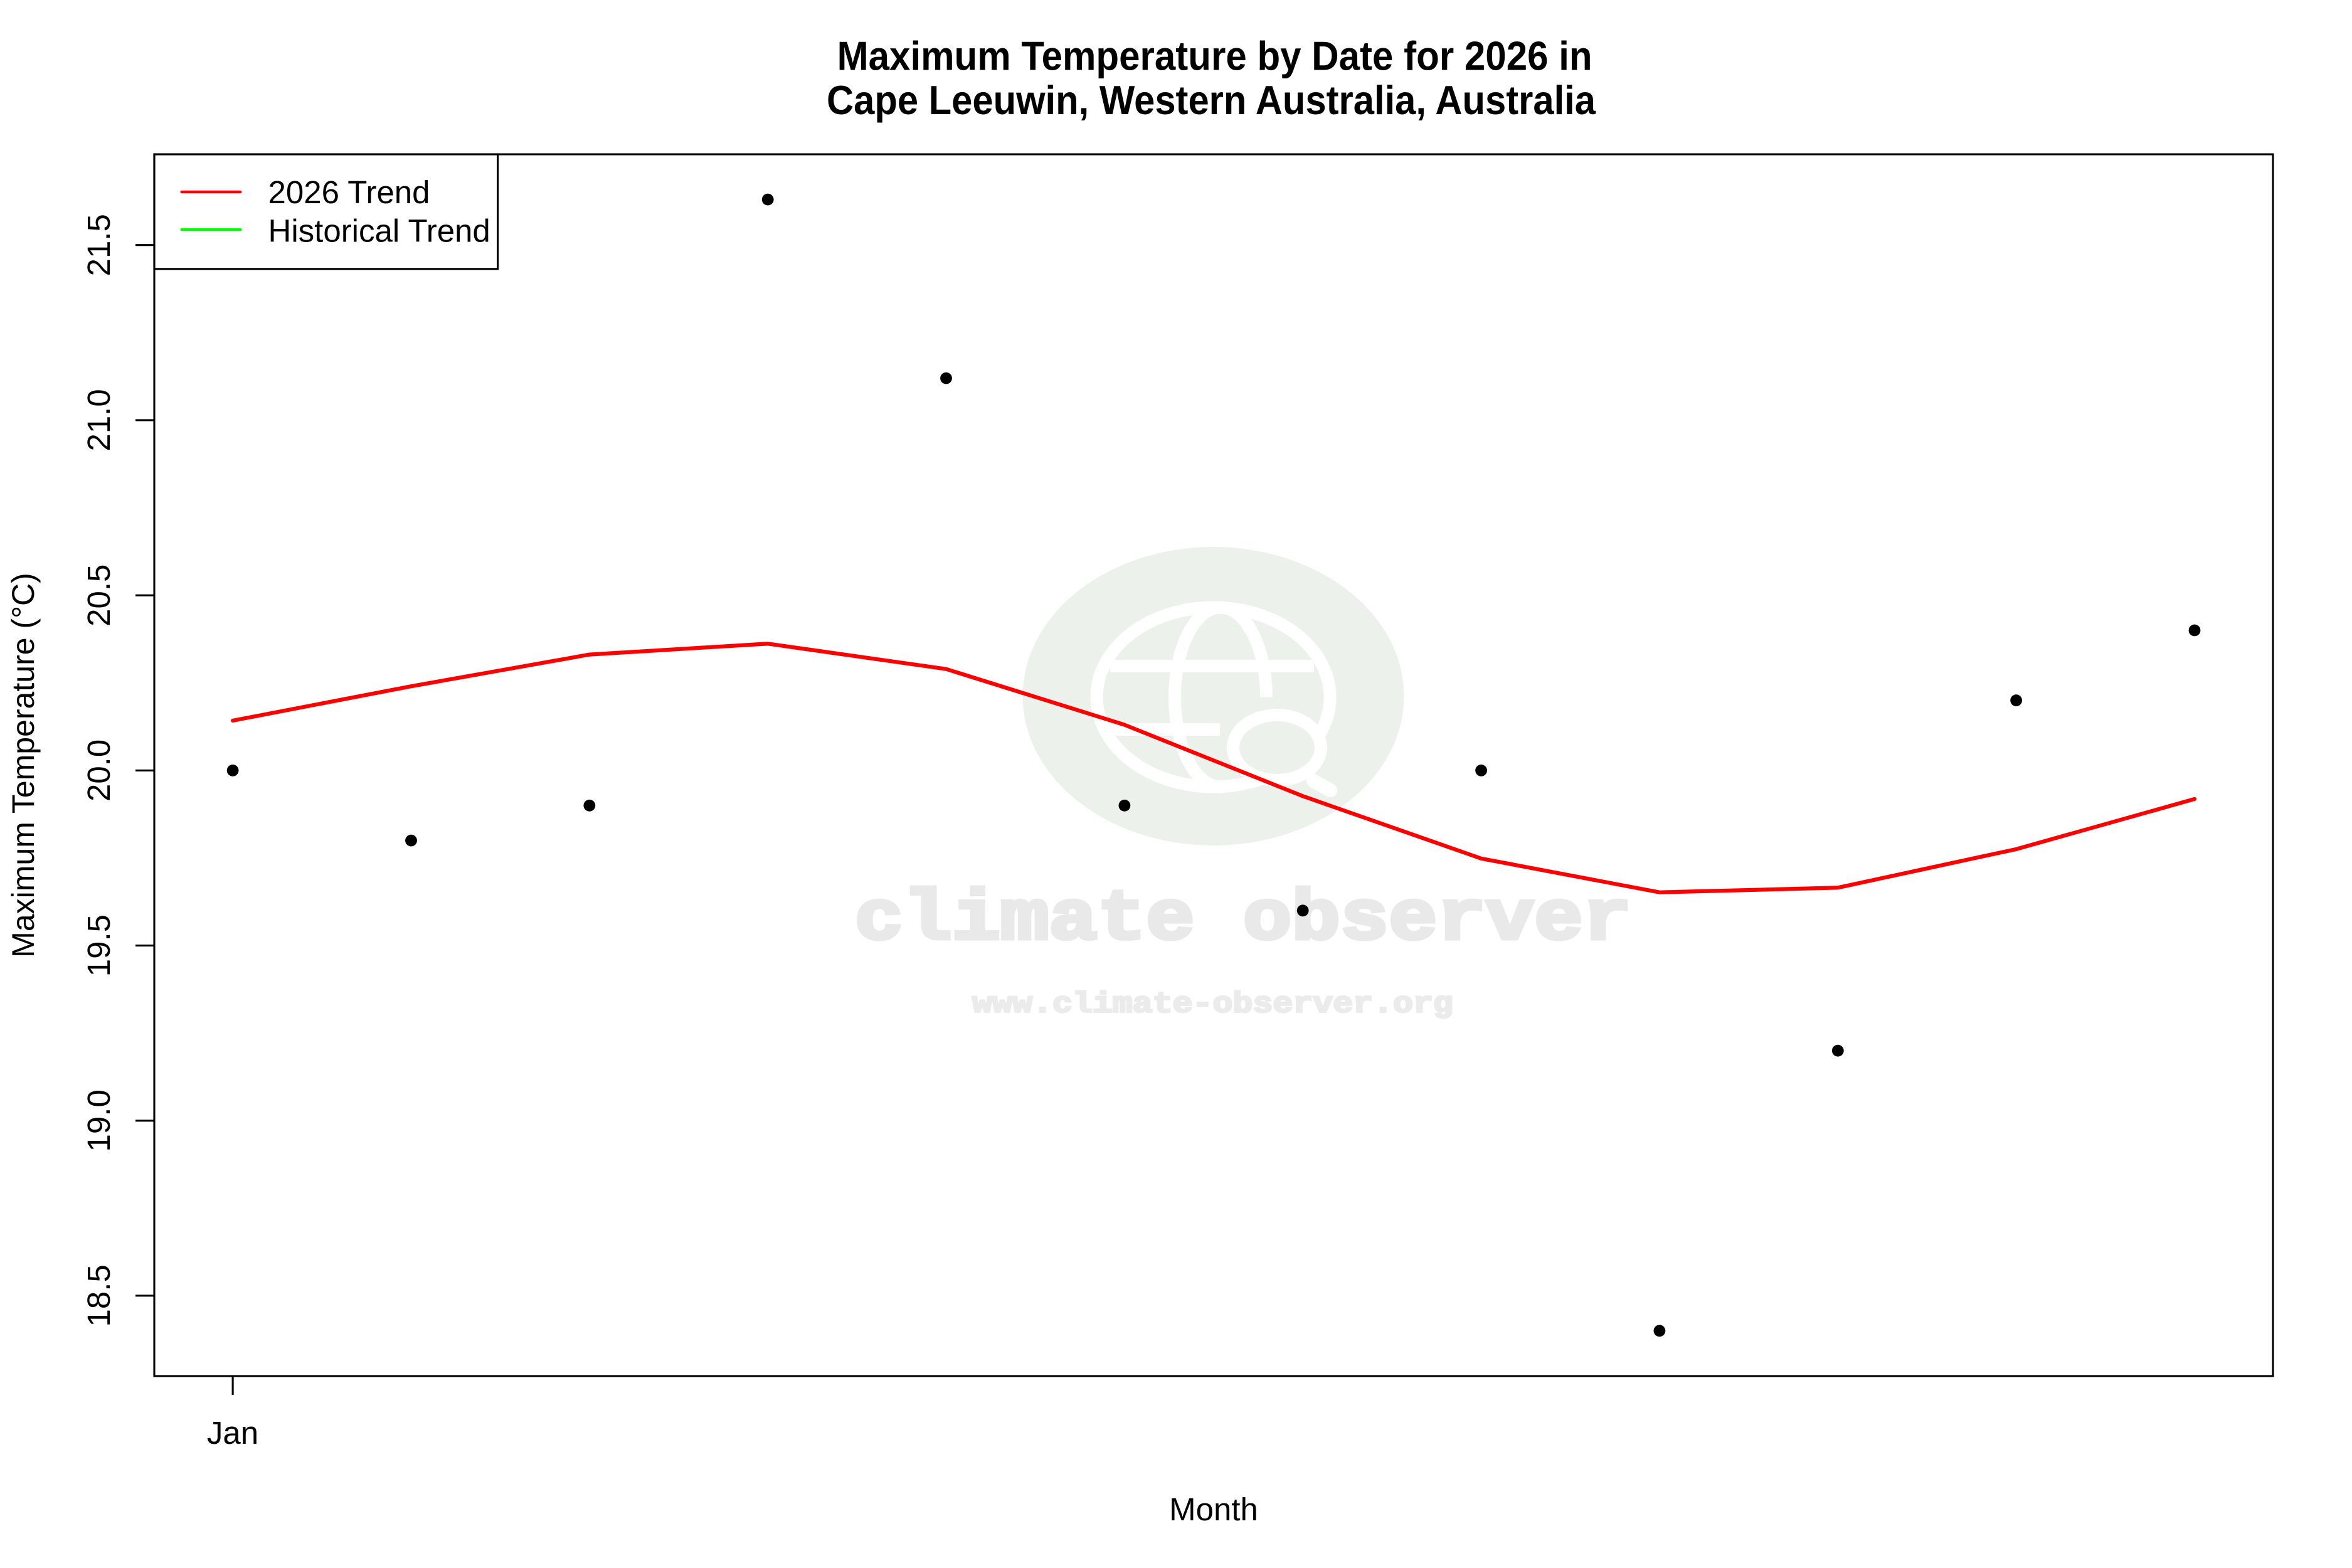  What do you see at coordinates (1213, 1509) in the screenshot?
I see `svg-text: Month` at bounding box center [1213, 1509].